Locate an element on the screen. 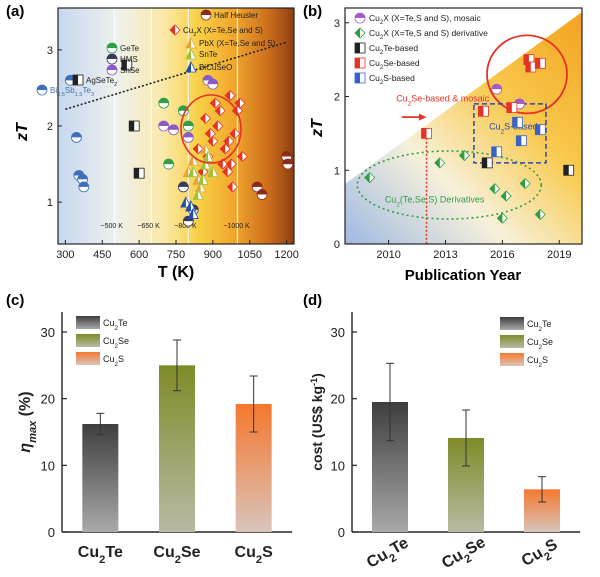  panel-b-derivatives-ellipse is located at coordinates (449, 185).